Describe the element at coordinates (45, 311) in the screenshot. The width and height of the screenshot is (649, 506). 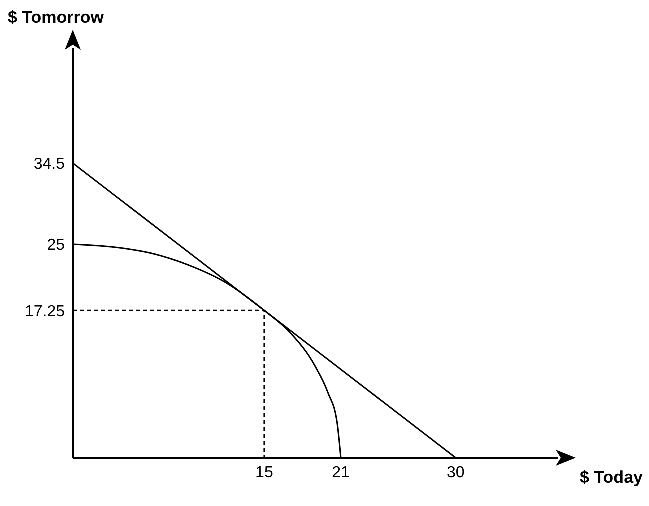
I see `y-tick-label: 17.25` at that location.